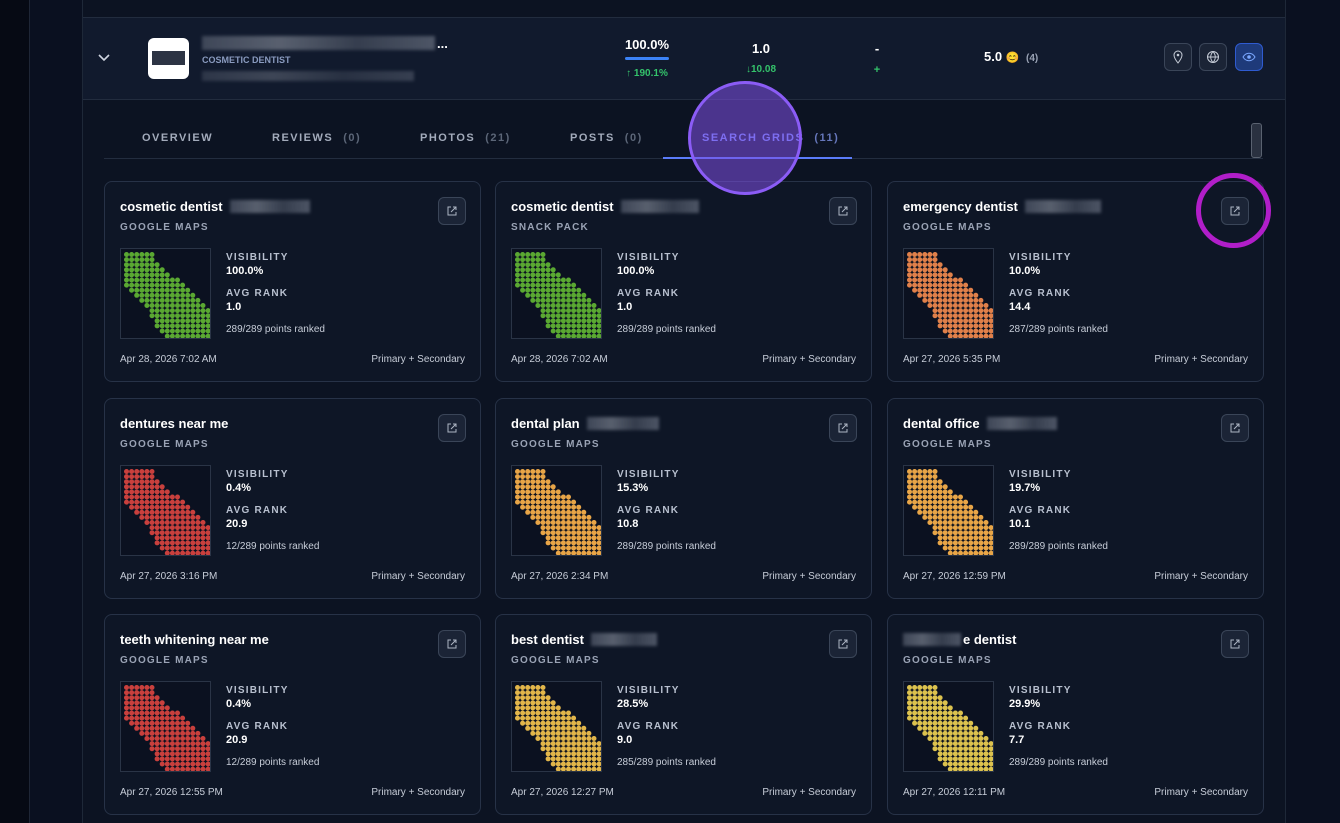  I want to click on website-button, so click(1213, 57).